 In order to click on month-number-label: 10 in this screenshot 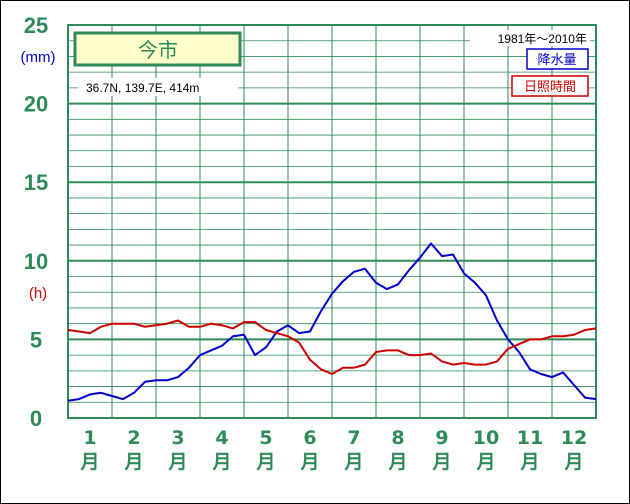, I will do `click(486, 438)`.